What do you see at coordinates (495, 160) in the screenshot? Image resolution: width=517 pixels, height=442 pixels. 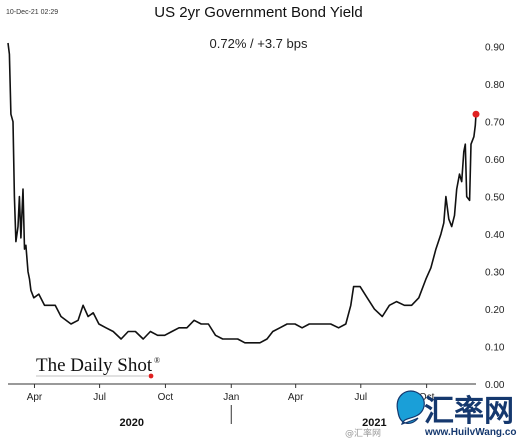 I see `y-tick-label: 0.60` at bounding box center [495, 160].